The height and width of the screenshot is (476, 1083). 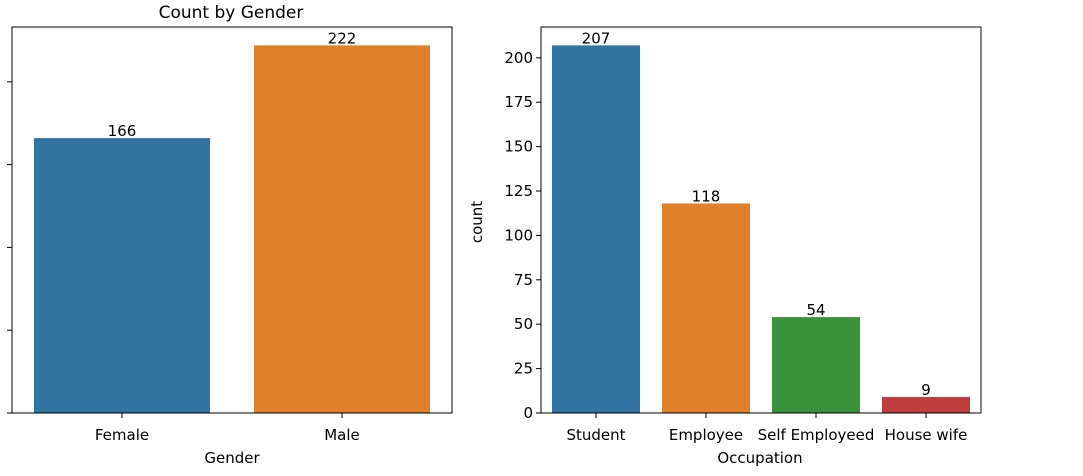 What do you see at coordinates (518, 235) in the screenshot?
I see `y-tick-label: 100` at bounding box center [518, 235].